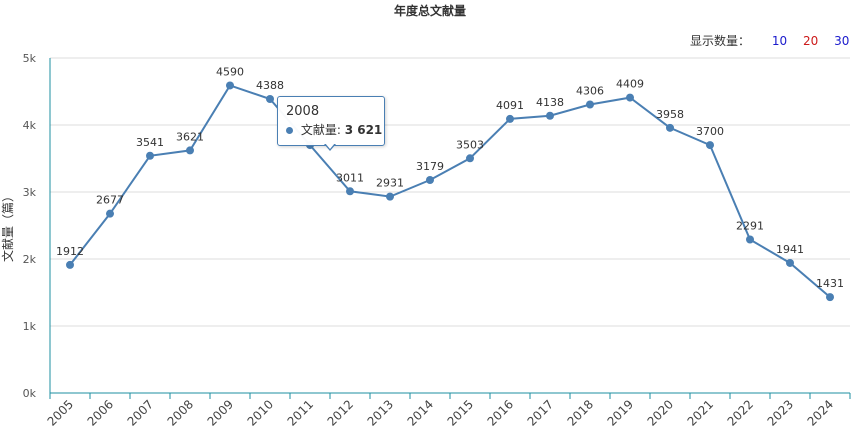 The width and height of the screenshot is (860, 437). I want to click on chart-title: 年度总文献量, so click(429, 11).